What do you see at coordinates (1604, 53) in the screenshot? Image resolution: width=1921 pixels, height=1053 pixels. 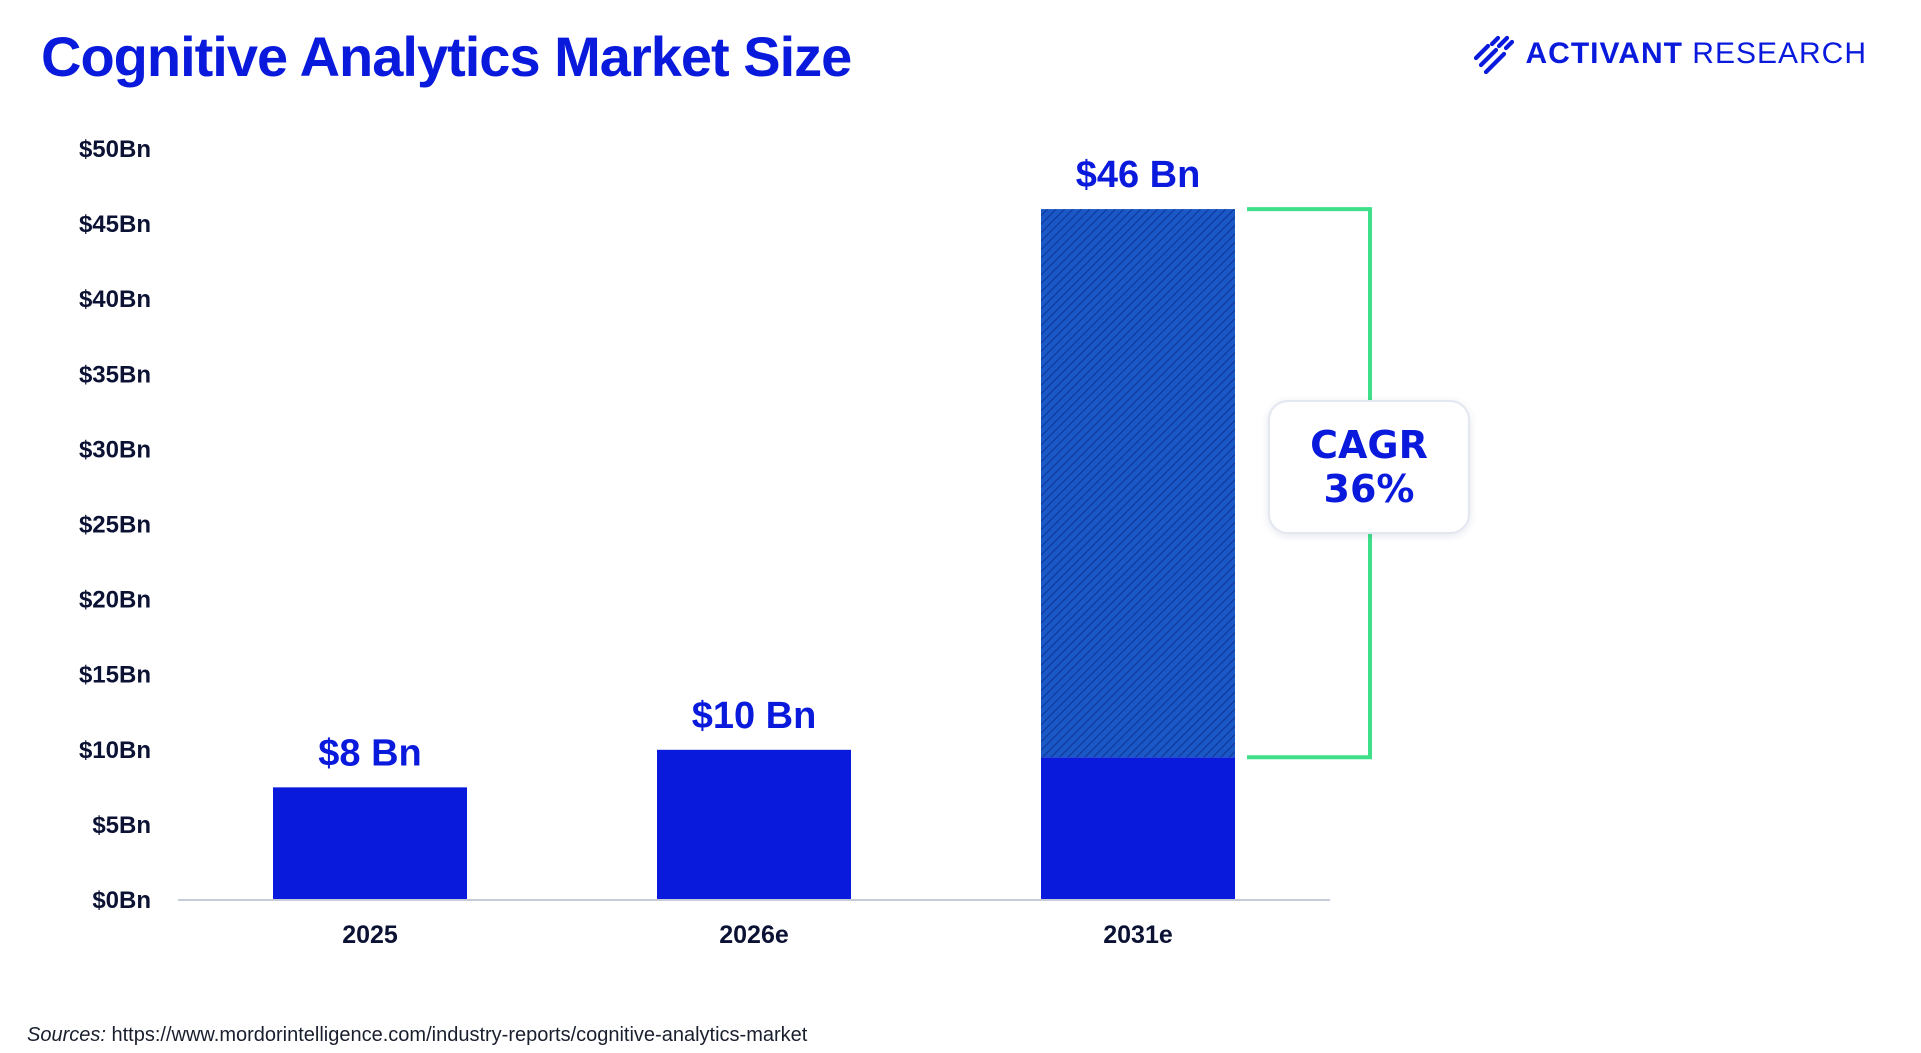 I see `brand-name-bold: ACTIVANT` at bounding box center [1604, 53].